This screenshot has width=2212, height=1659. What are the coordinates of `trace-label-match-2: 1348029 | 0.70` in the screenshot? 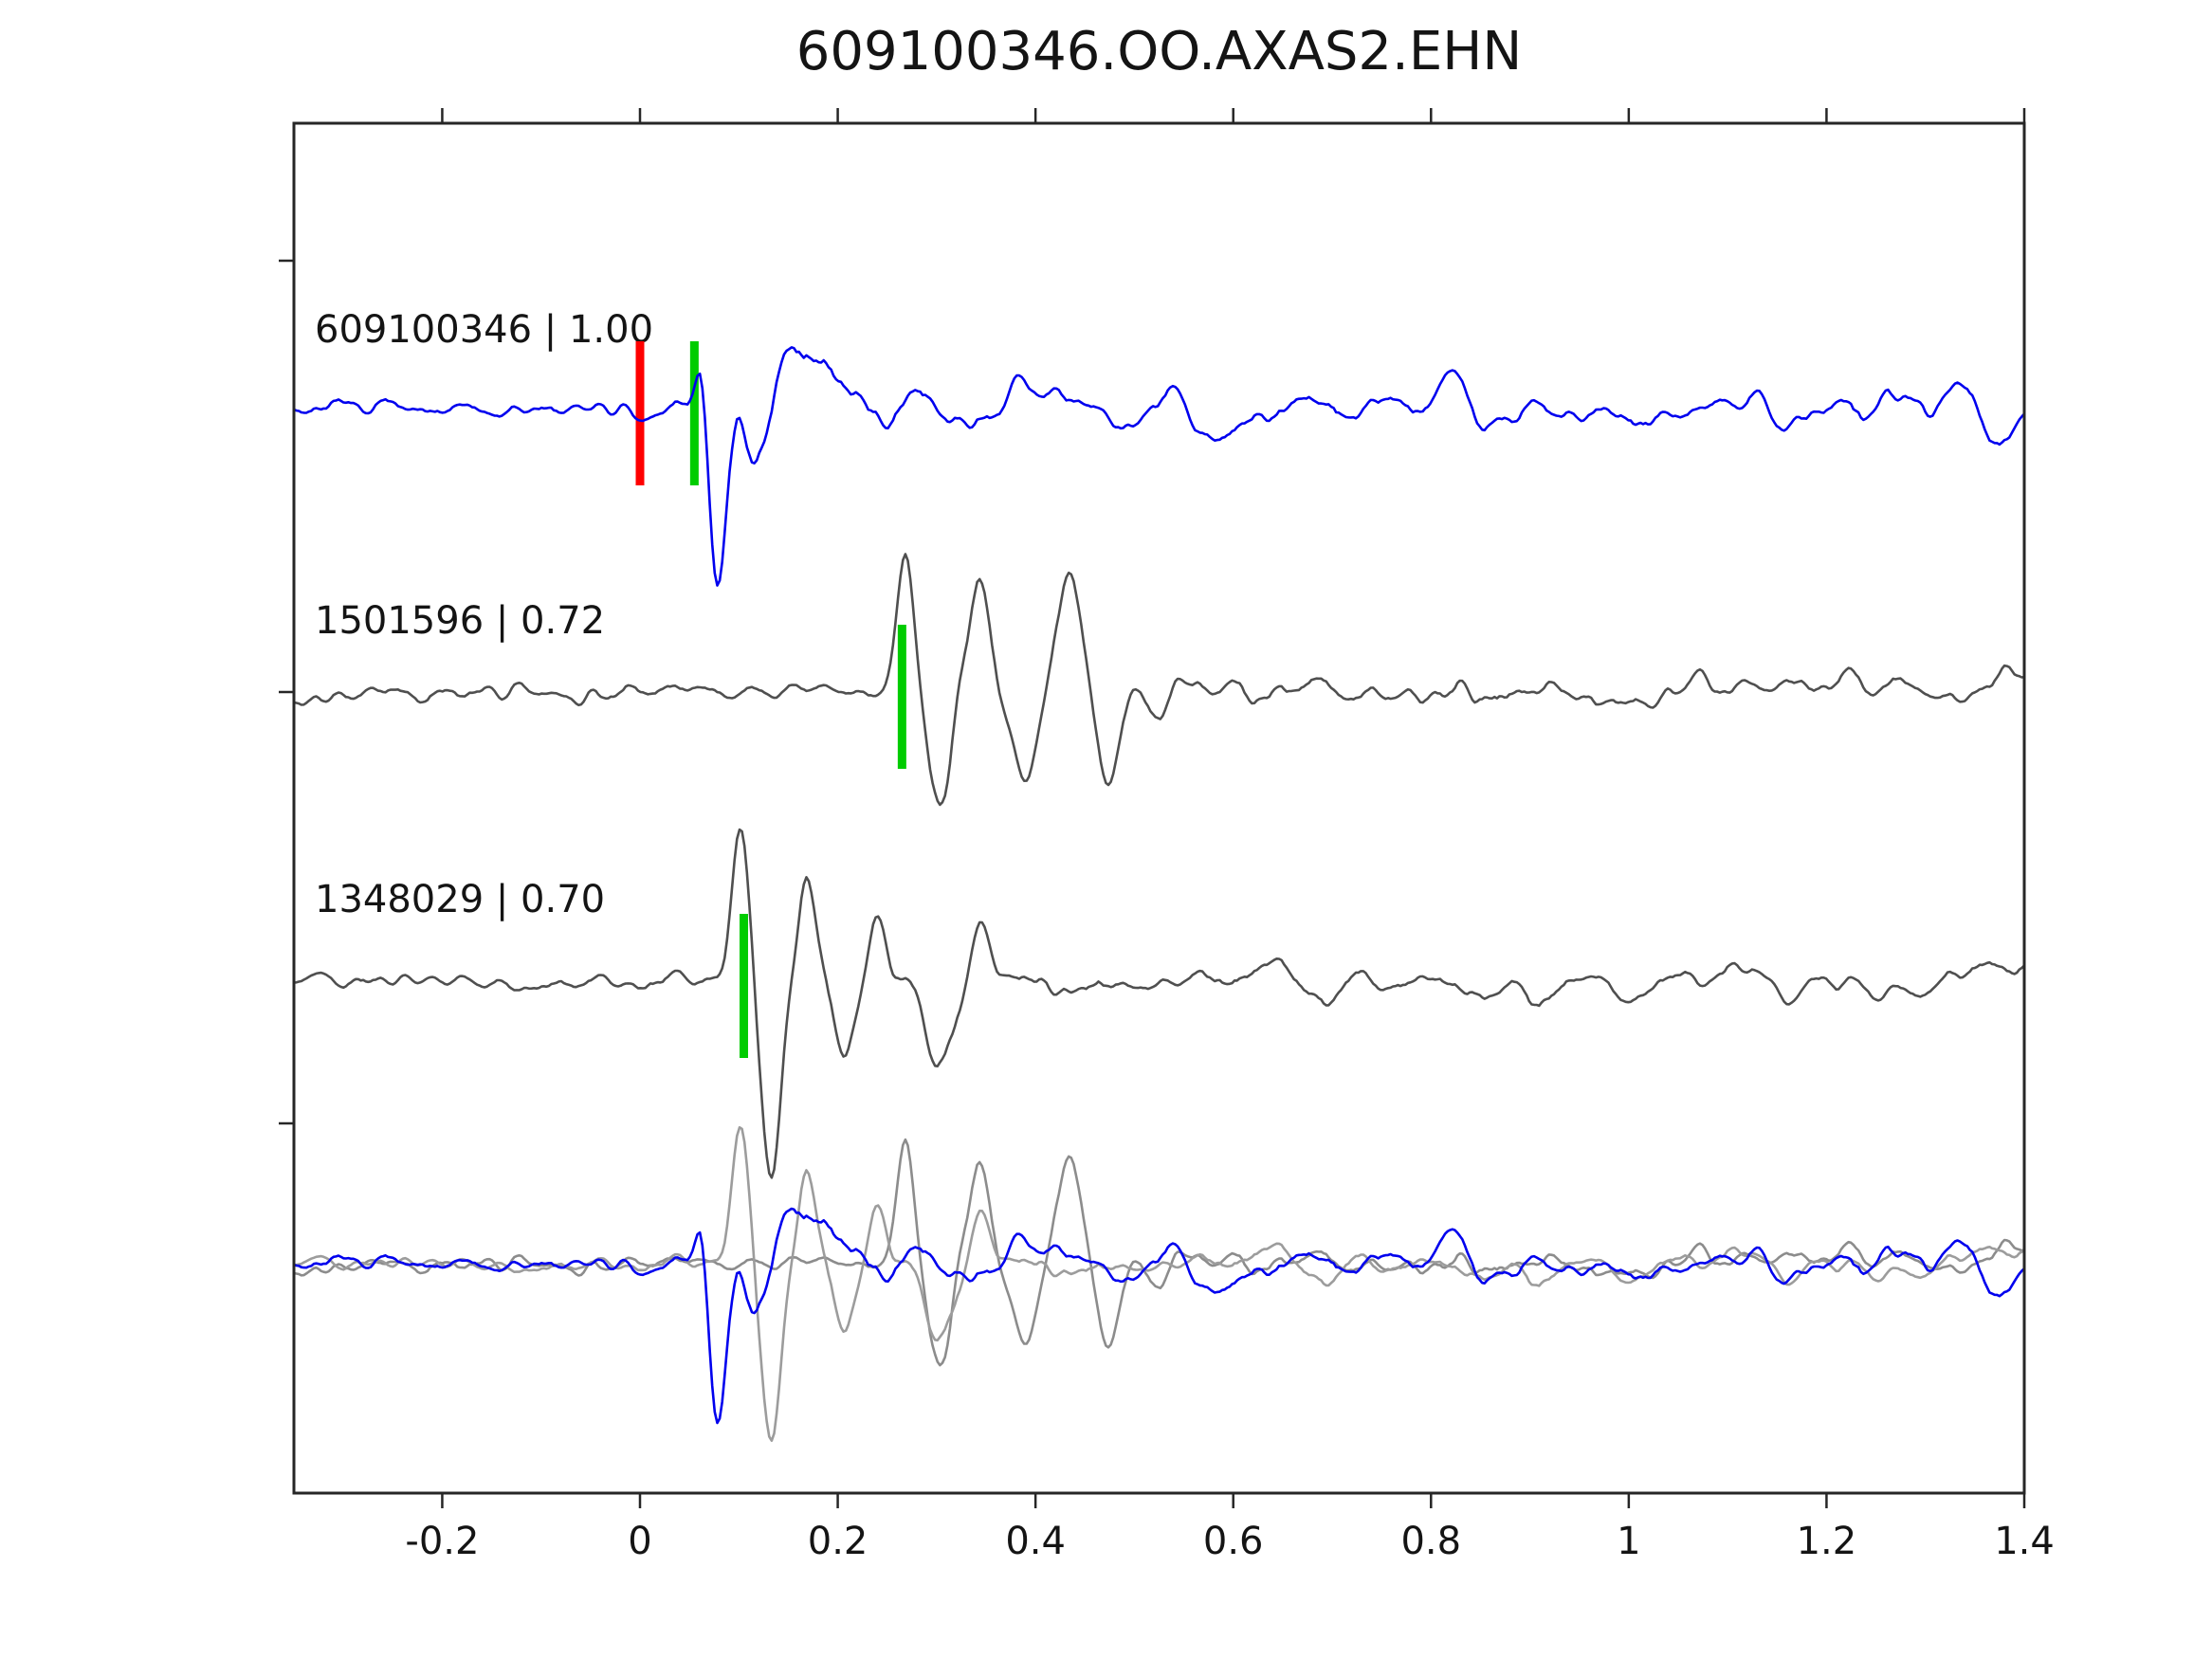 It's located at (460, 899).